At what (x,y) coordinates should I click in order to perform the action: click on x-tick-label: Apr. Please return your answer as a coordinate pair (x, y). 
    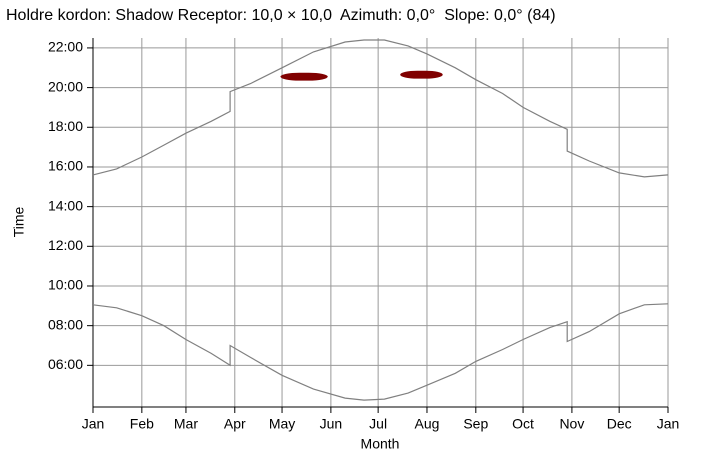
    Looking at the image, I should click on (235, 424).